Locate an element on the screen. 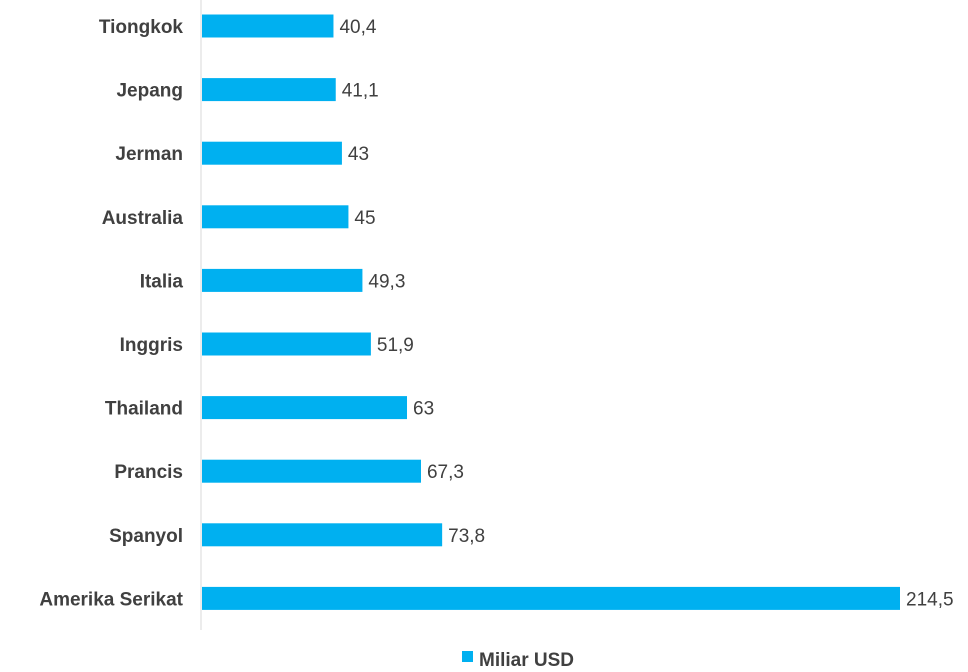 This screenshot has width=968, height=672. category-label: Jerman is located at coordinates (149, 154).